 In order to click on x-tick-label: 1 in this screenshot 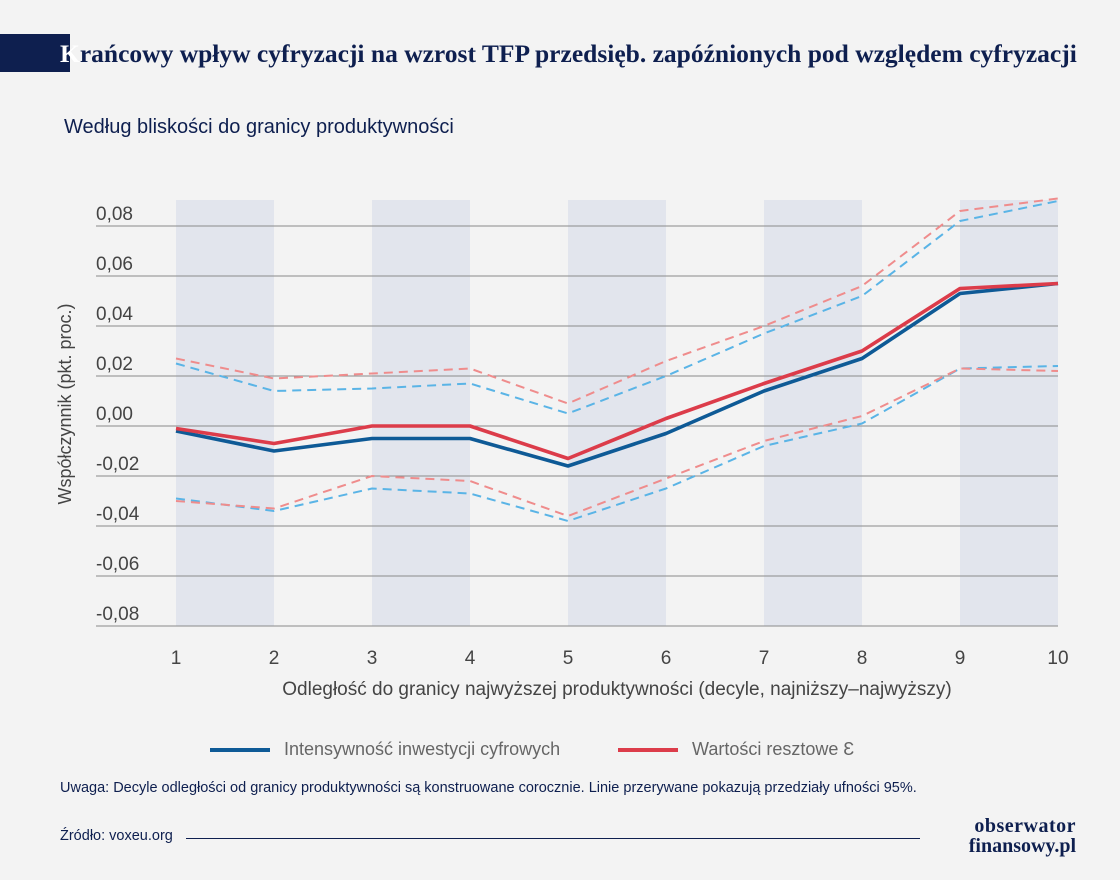, I will do `click(176, 658)`.